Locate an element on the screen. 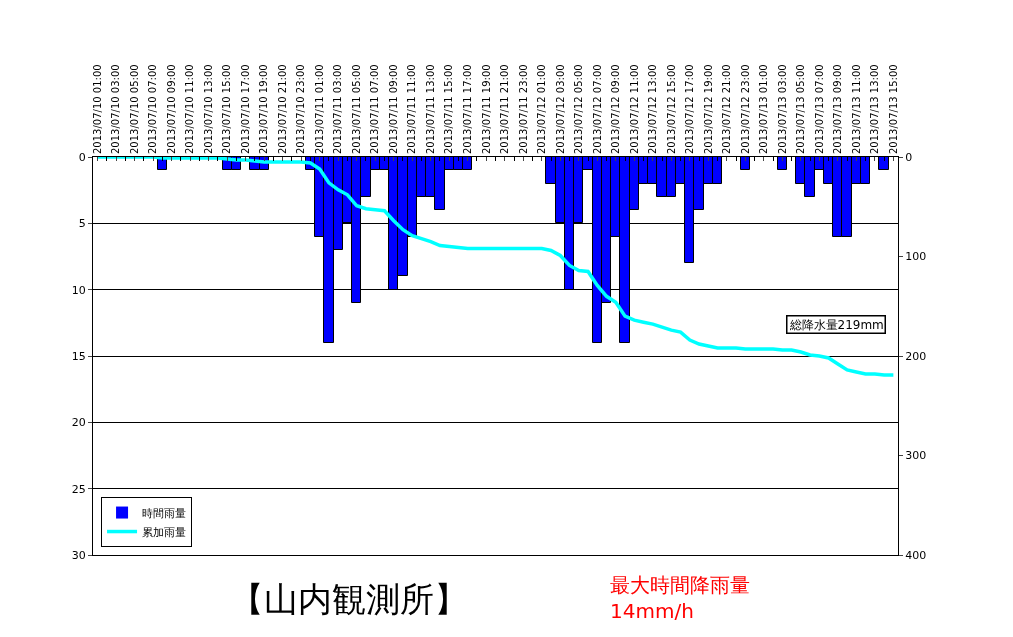 Image resolution: width=1013 pixels, height=637 pixels. x-tick-label: 2013/07/10 19:00 is located at coordinates (264, 109).